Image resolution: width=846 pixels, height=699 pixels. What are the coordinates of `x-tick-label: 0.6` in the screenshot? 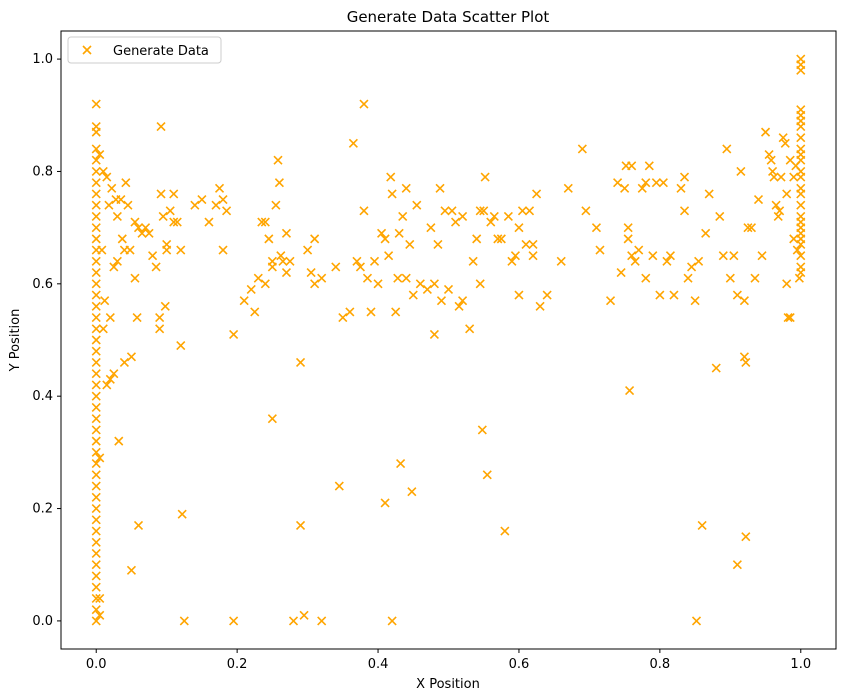 It's located at (519, 664).